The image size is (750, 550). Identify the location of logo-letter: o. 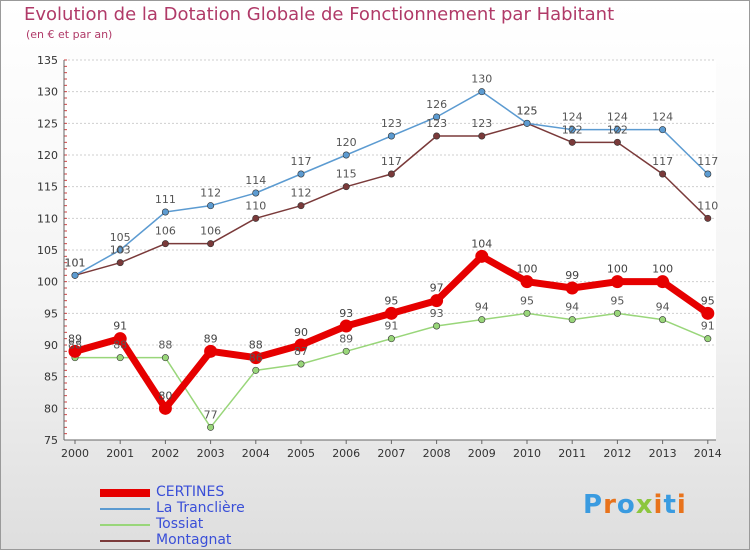
(626, 505).